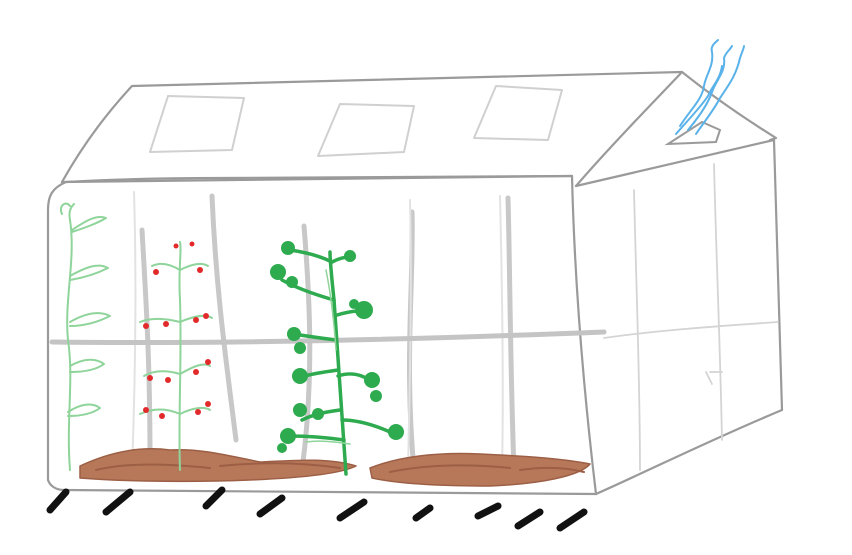 The image size is (852, 555). I want to click on tomato-plant, so click(176, 356).